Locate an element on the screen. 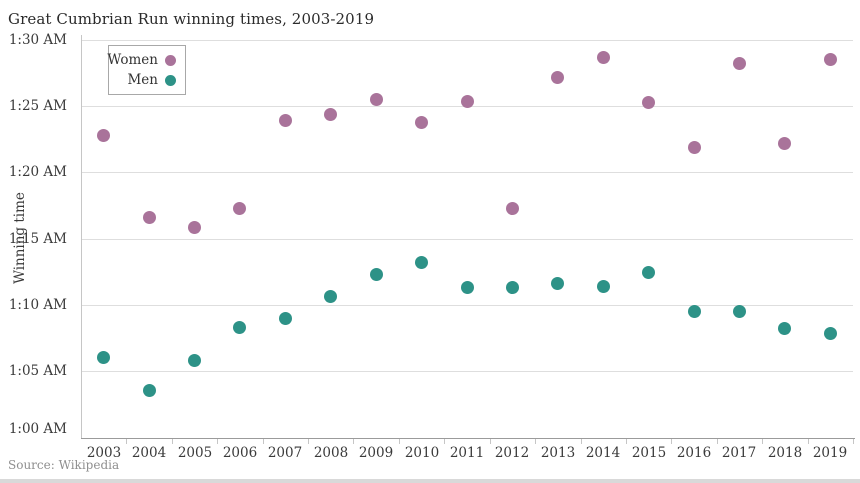  data-point-women-2012 is located at coordinates (512, 208).